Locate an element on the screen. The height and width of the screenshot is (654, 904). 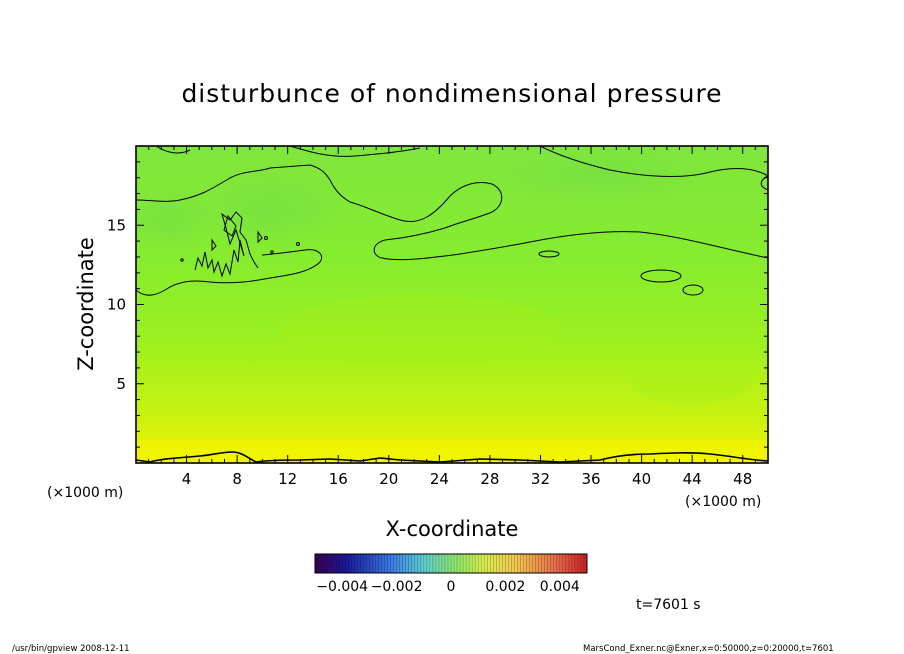
colorbar-frame is located at coordinates (451, 563).